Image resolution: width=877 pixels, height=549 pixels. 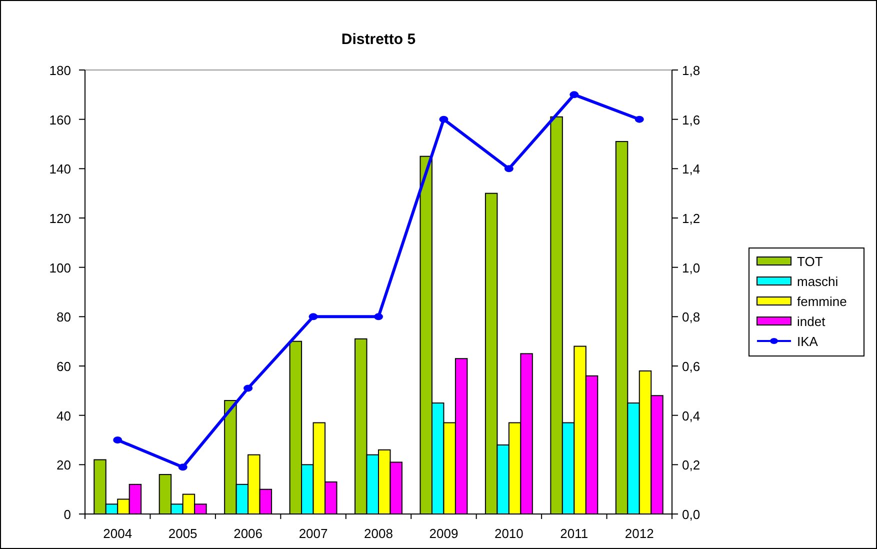 What do you see at coordinates (378, 533) in the screenshot?
I see `x-tick-label: 2008` at bounding box center [378, 533].